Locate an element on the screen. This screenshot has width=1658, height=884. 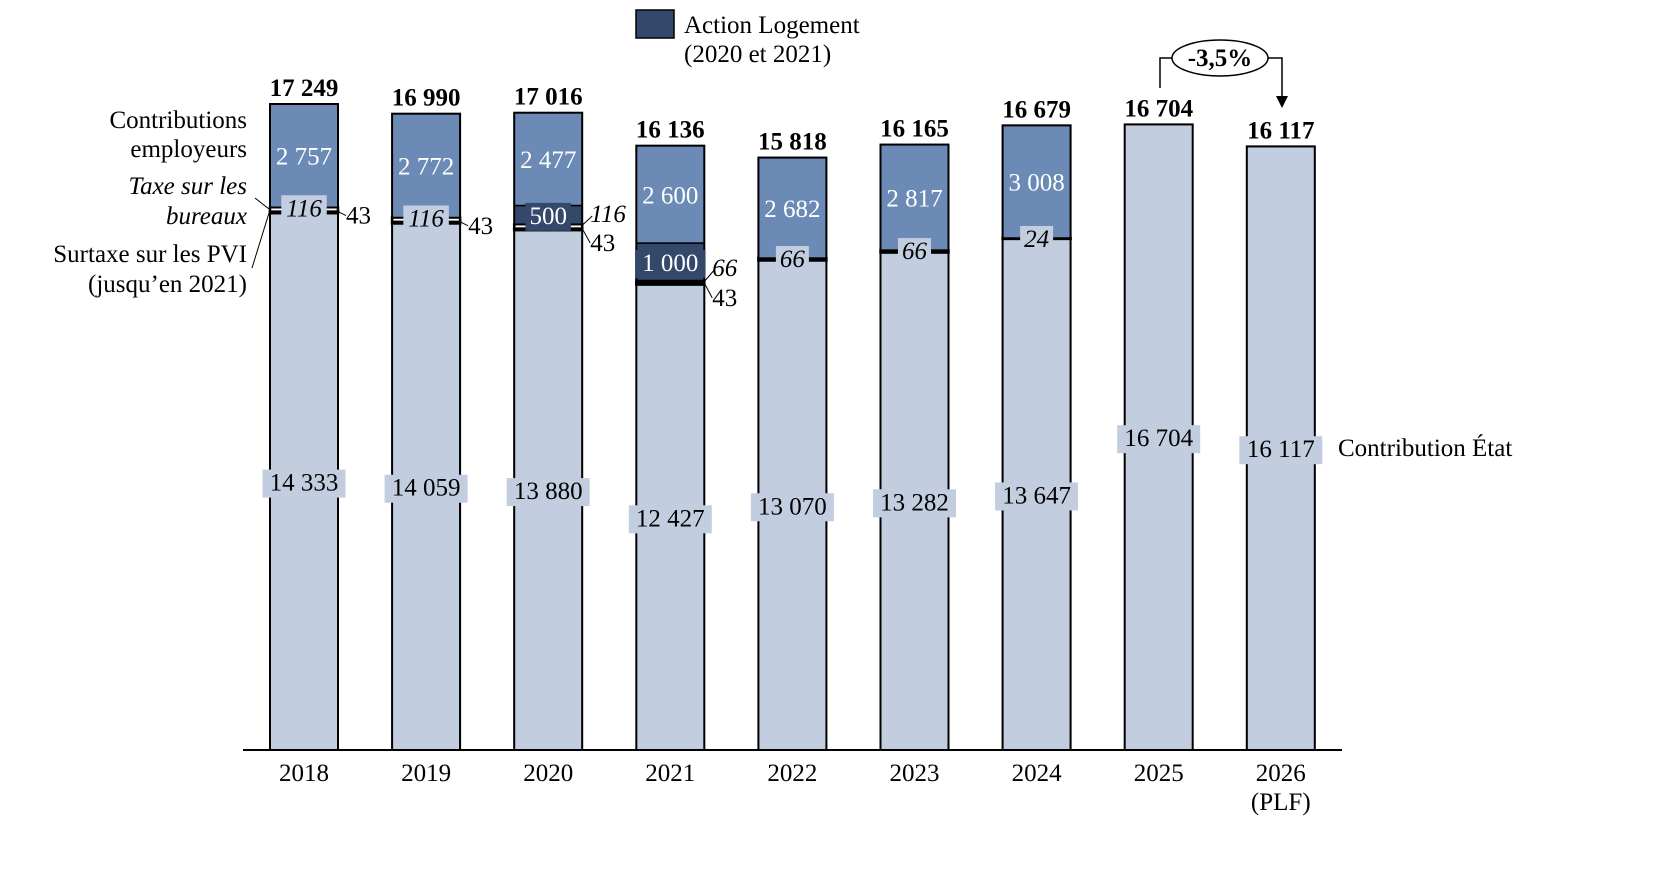
leader-pvi is located at coordinates (260, 240).